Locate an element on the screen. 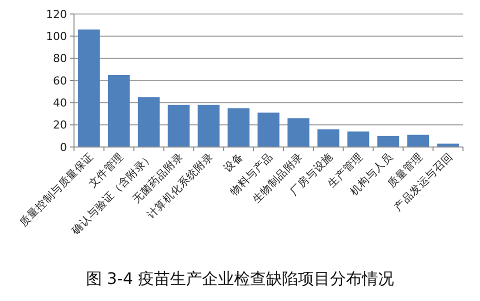 The image size is (480, 301). x-tick-label: 设备 is located at coordinates (234, 162).